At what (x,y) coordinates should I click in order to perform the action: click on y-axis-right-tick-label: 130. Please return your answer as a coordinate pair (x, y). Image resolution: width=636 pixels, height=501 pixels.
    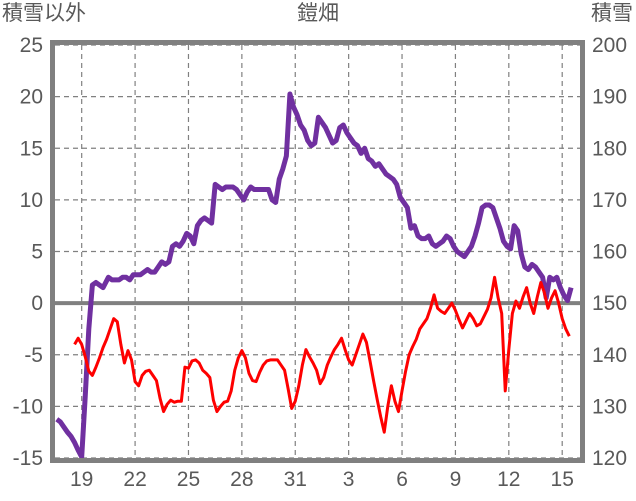
    Looking at the image, I should click on (609, 406).